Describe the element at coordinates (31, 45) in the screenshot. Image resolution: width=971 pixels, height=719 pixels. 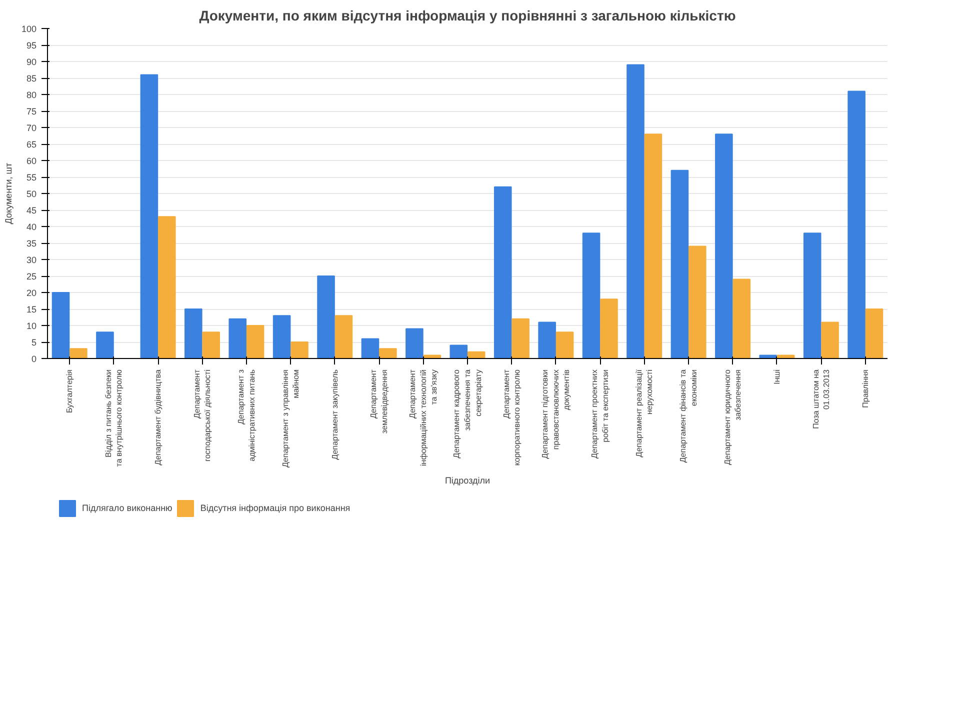
I see `y-tick-label: 95` at that location.